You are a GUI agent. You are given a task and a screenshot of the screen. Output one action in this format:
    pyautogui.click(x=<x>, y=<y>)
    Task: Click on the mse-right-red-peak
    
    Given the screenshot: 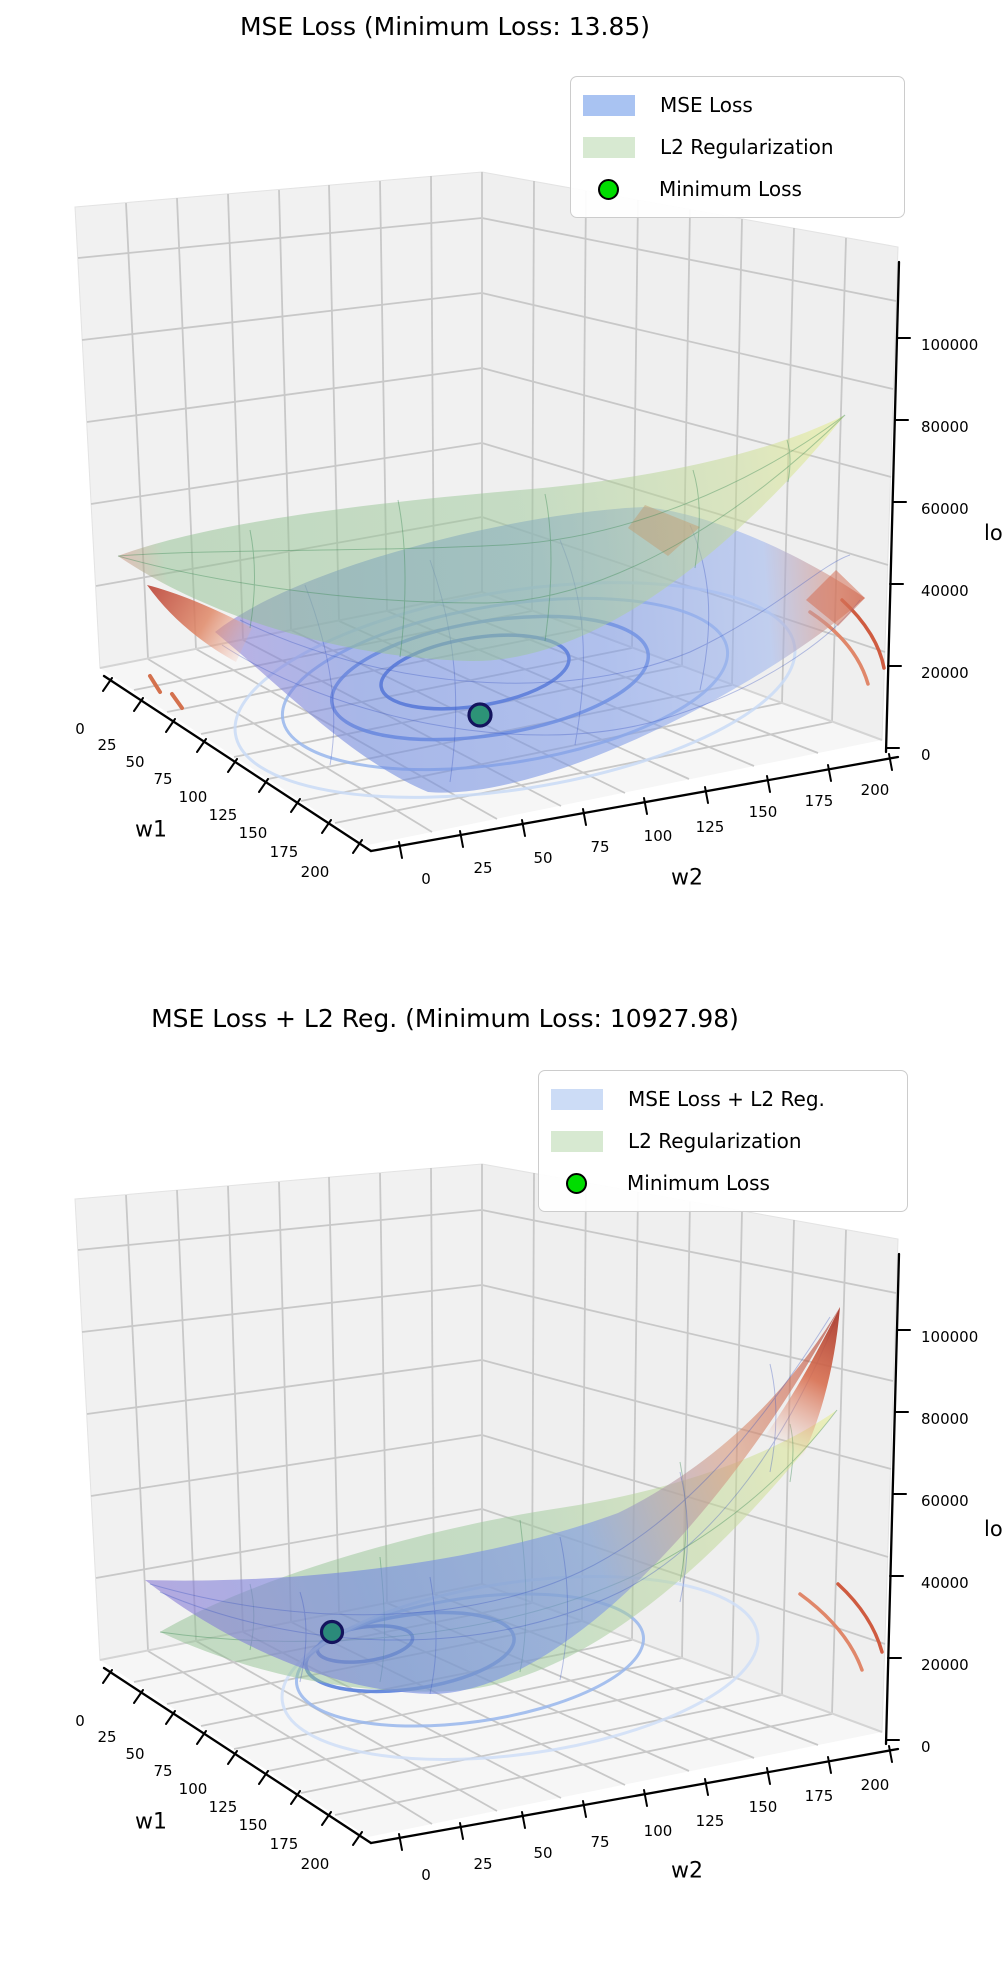 What is the action you would take?
    pyautogui.click(x=835, y=598)
    